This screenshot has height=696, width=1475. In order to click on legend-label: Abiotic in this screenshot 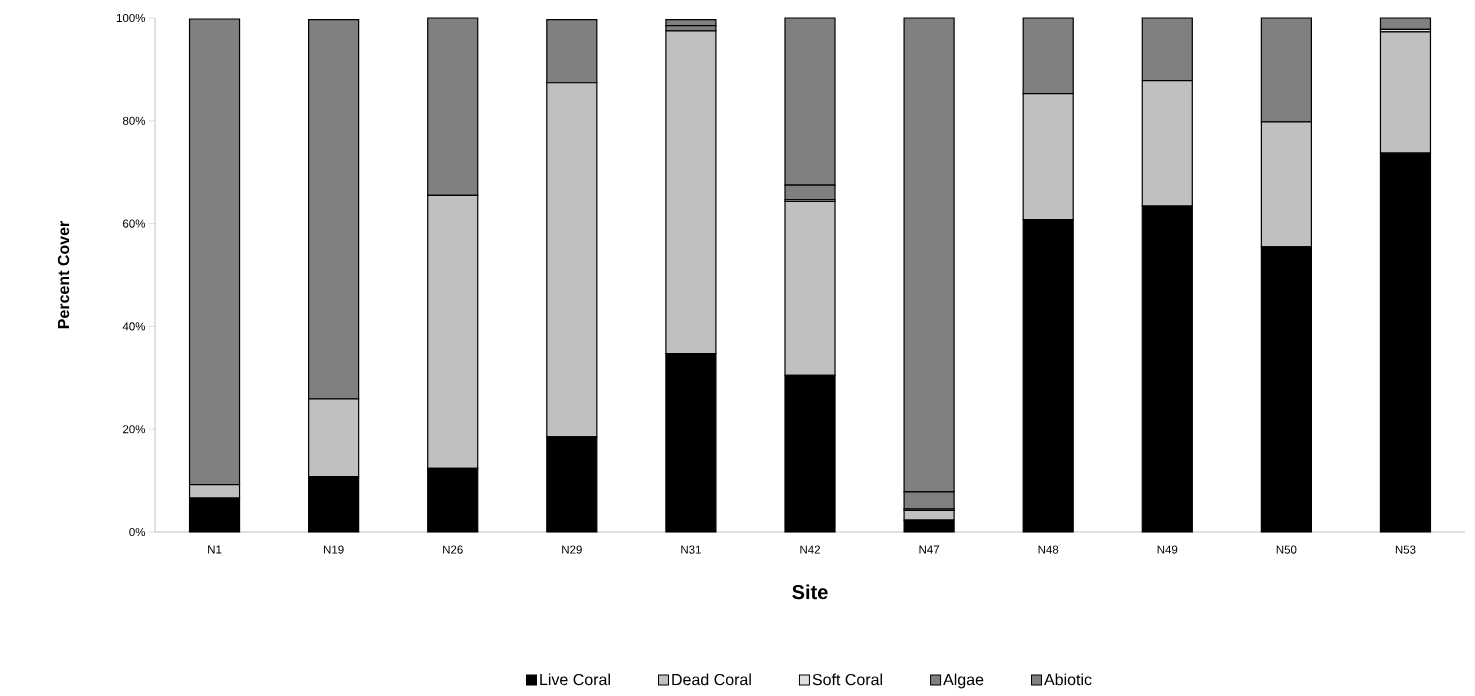, I will do `click(1068, 679)`.